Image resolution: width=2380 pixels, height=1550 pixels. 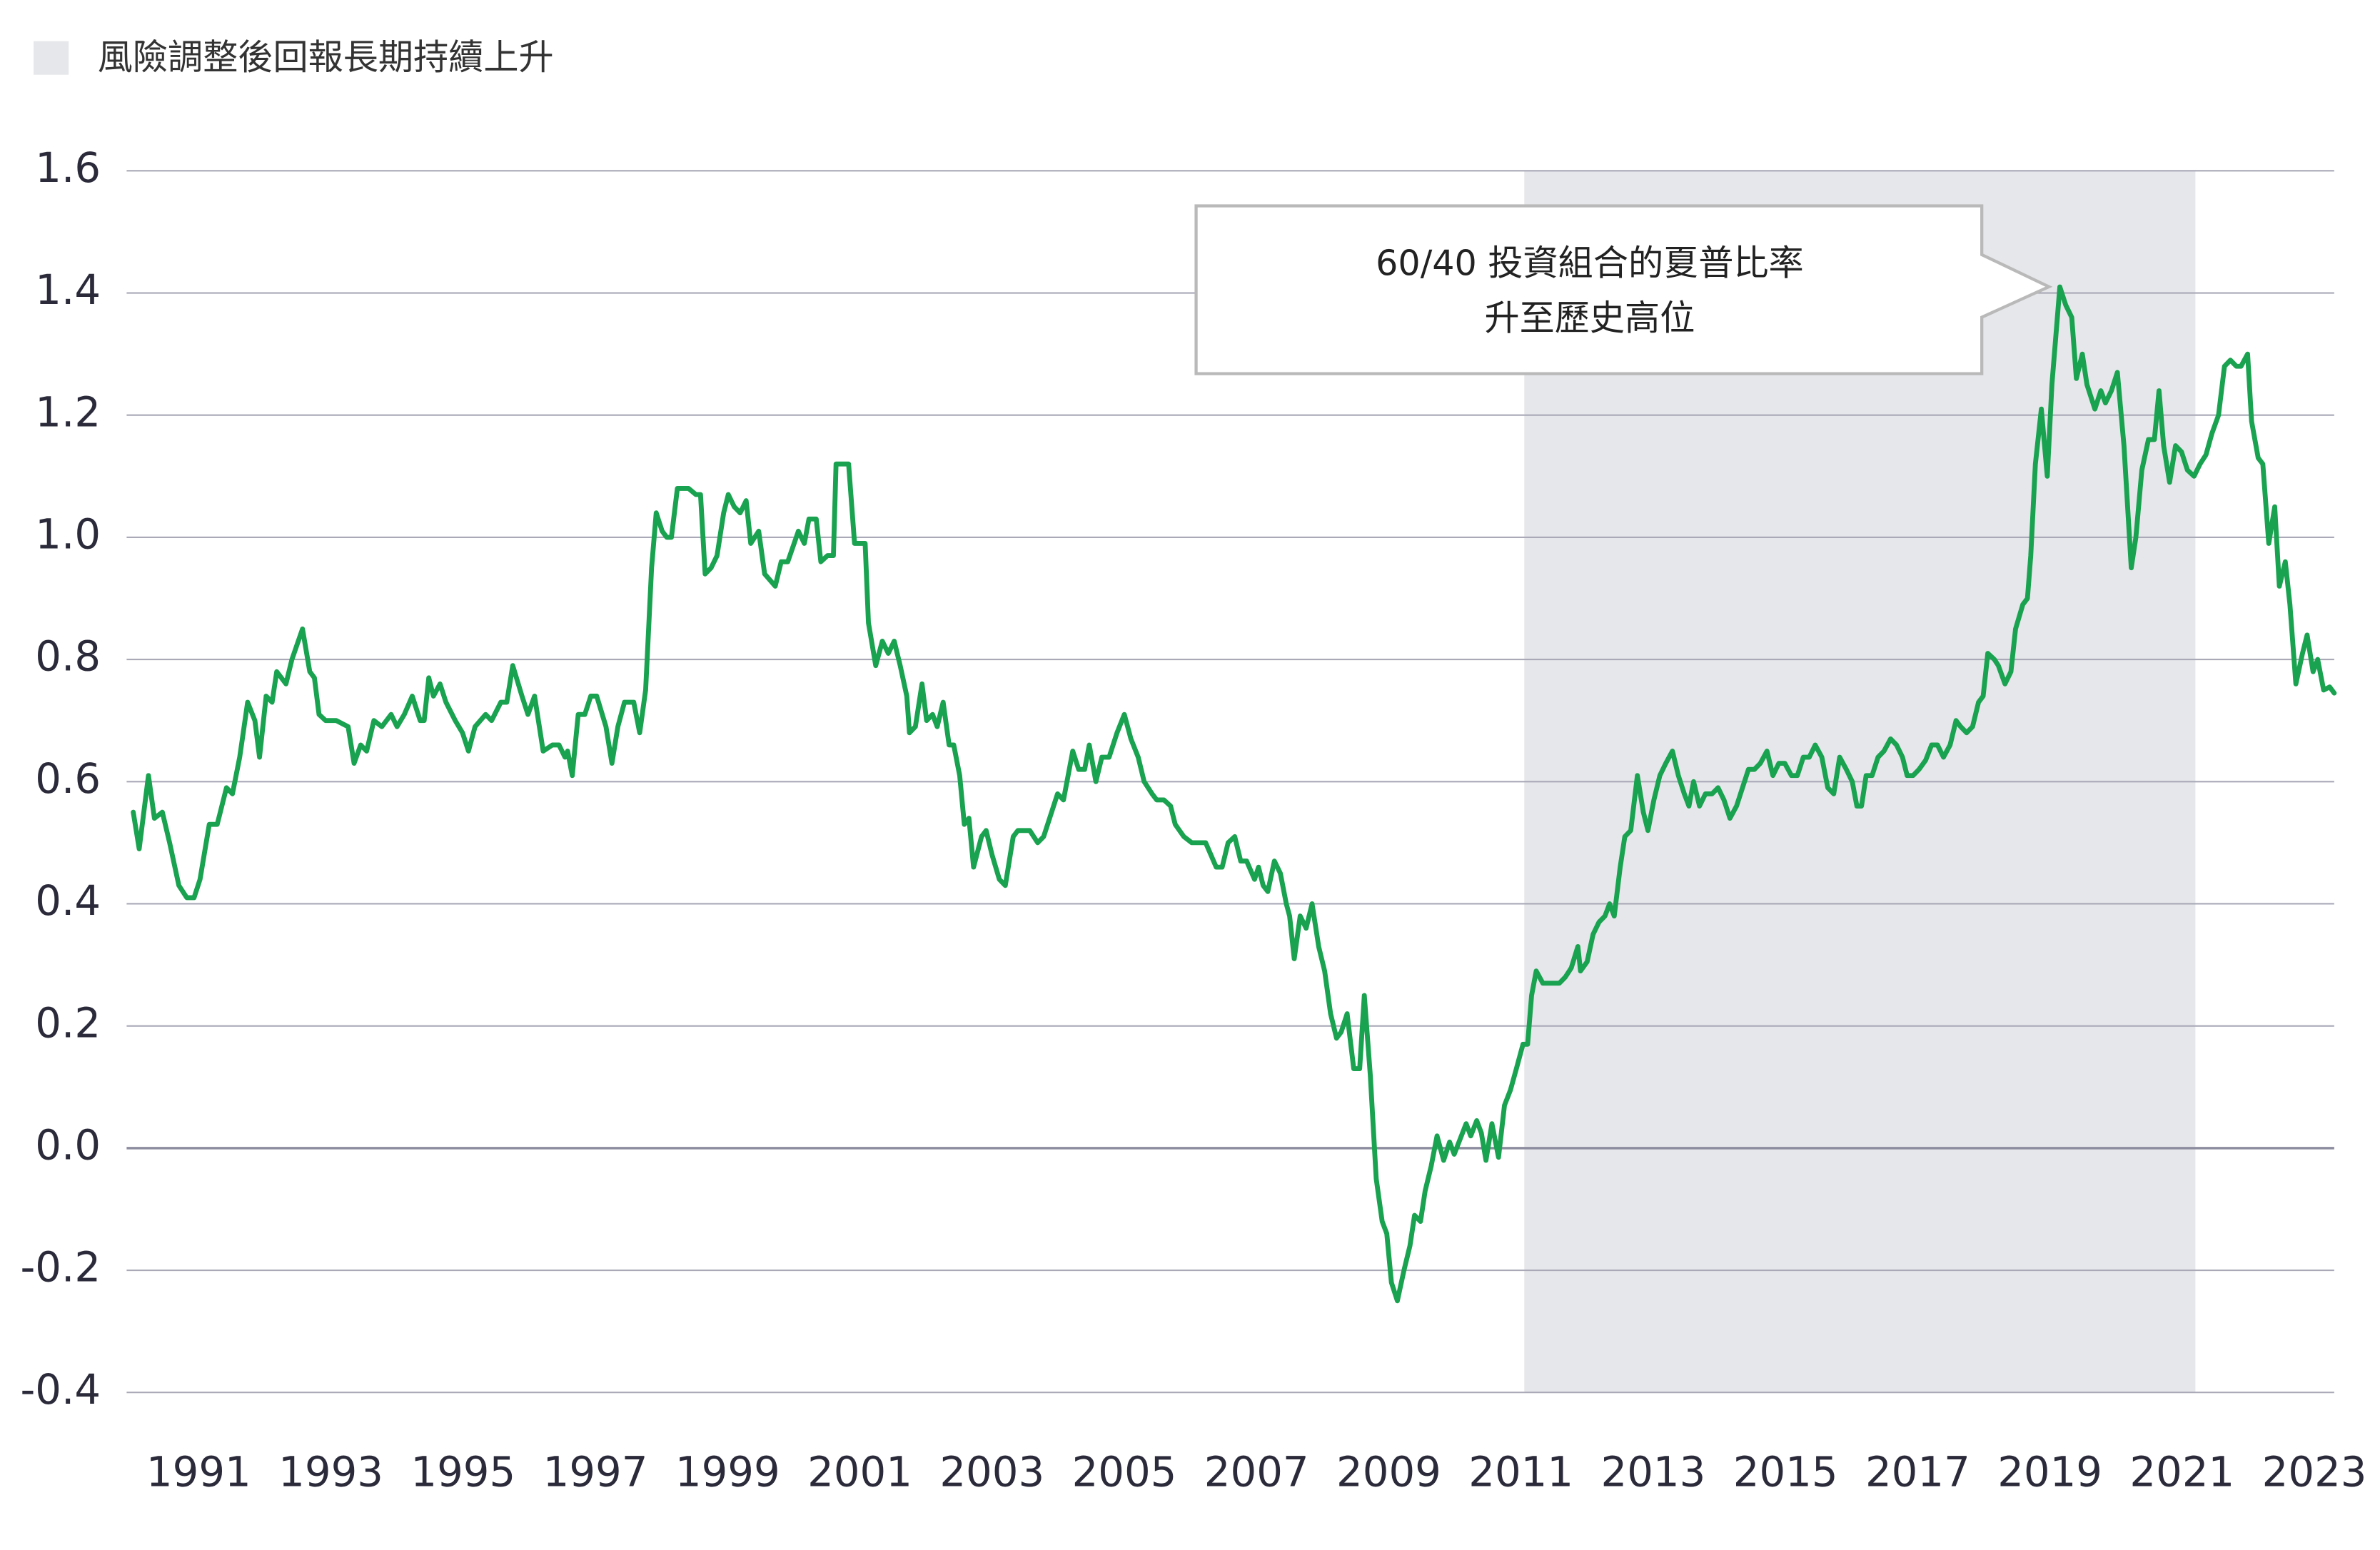 I want to click on legend-label: 風險調整後回報長期持續上升, so click(x=326, y=57).